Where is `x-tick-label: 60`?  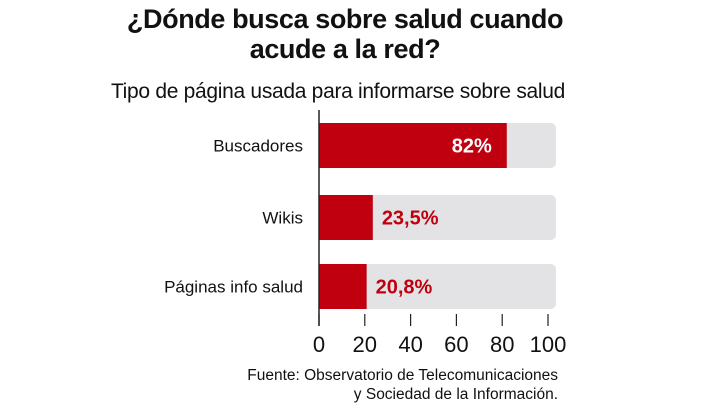
x-tick-label: 60 is located at coordinates (456, 344).